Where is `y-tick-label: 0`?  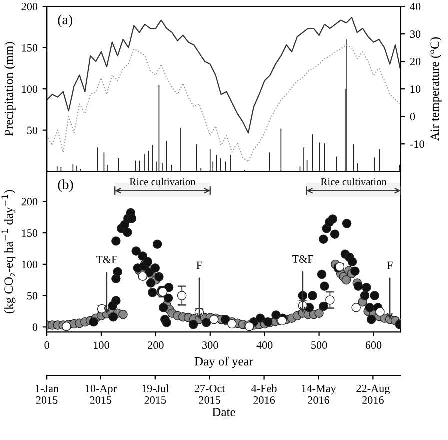 y-tick-label: 0 is located at coordinates (35, 328).